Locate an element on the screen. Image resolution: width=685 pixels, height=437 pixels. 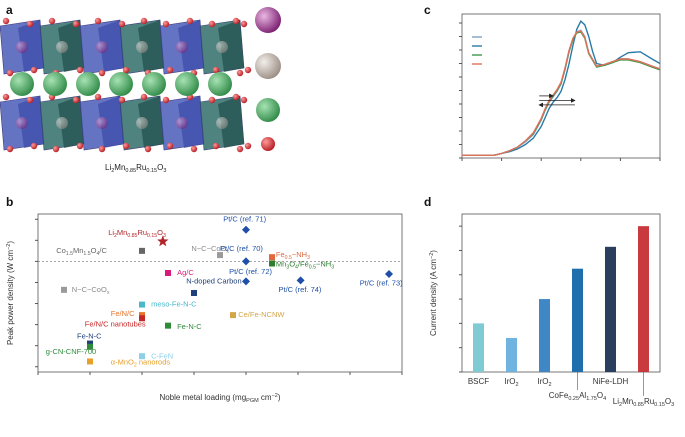
category-label: CoFe0.25Al1.75O4 is located at coordinates (577, 396).